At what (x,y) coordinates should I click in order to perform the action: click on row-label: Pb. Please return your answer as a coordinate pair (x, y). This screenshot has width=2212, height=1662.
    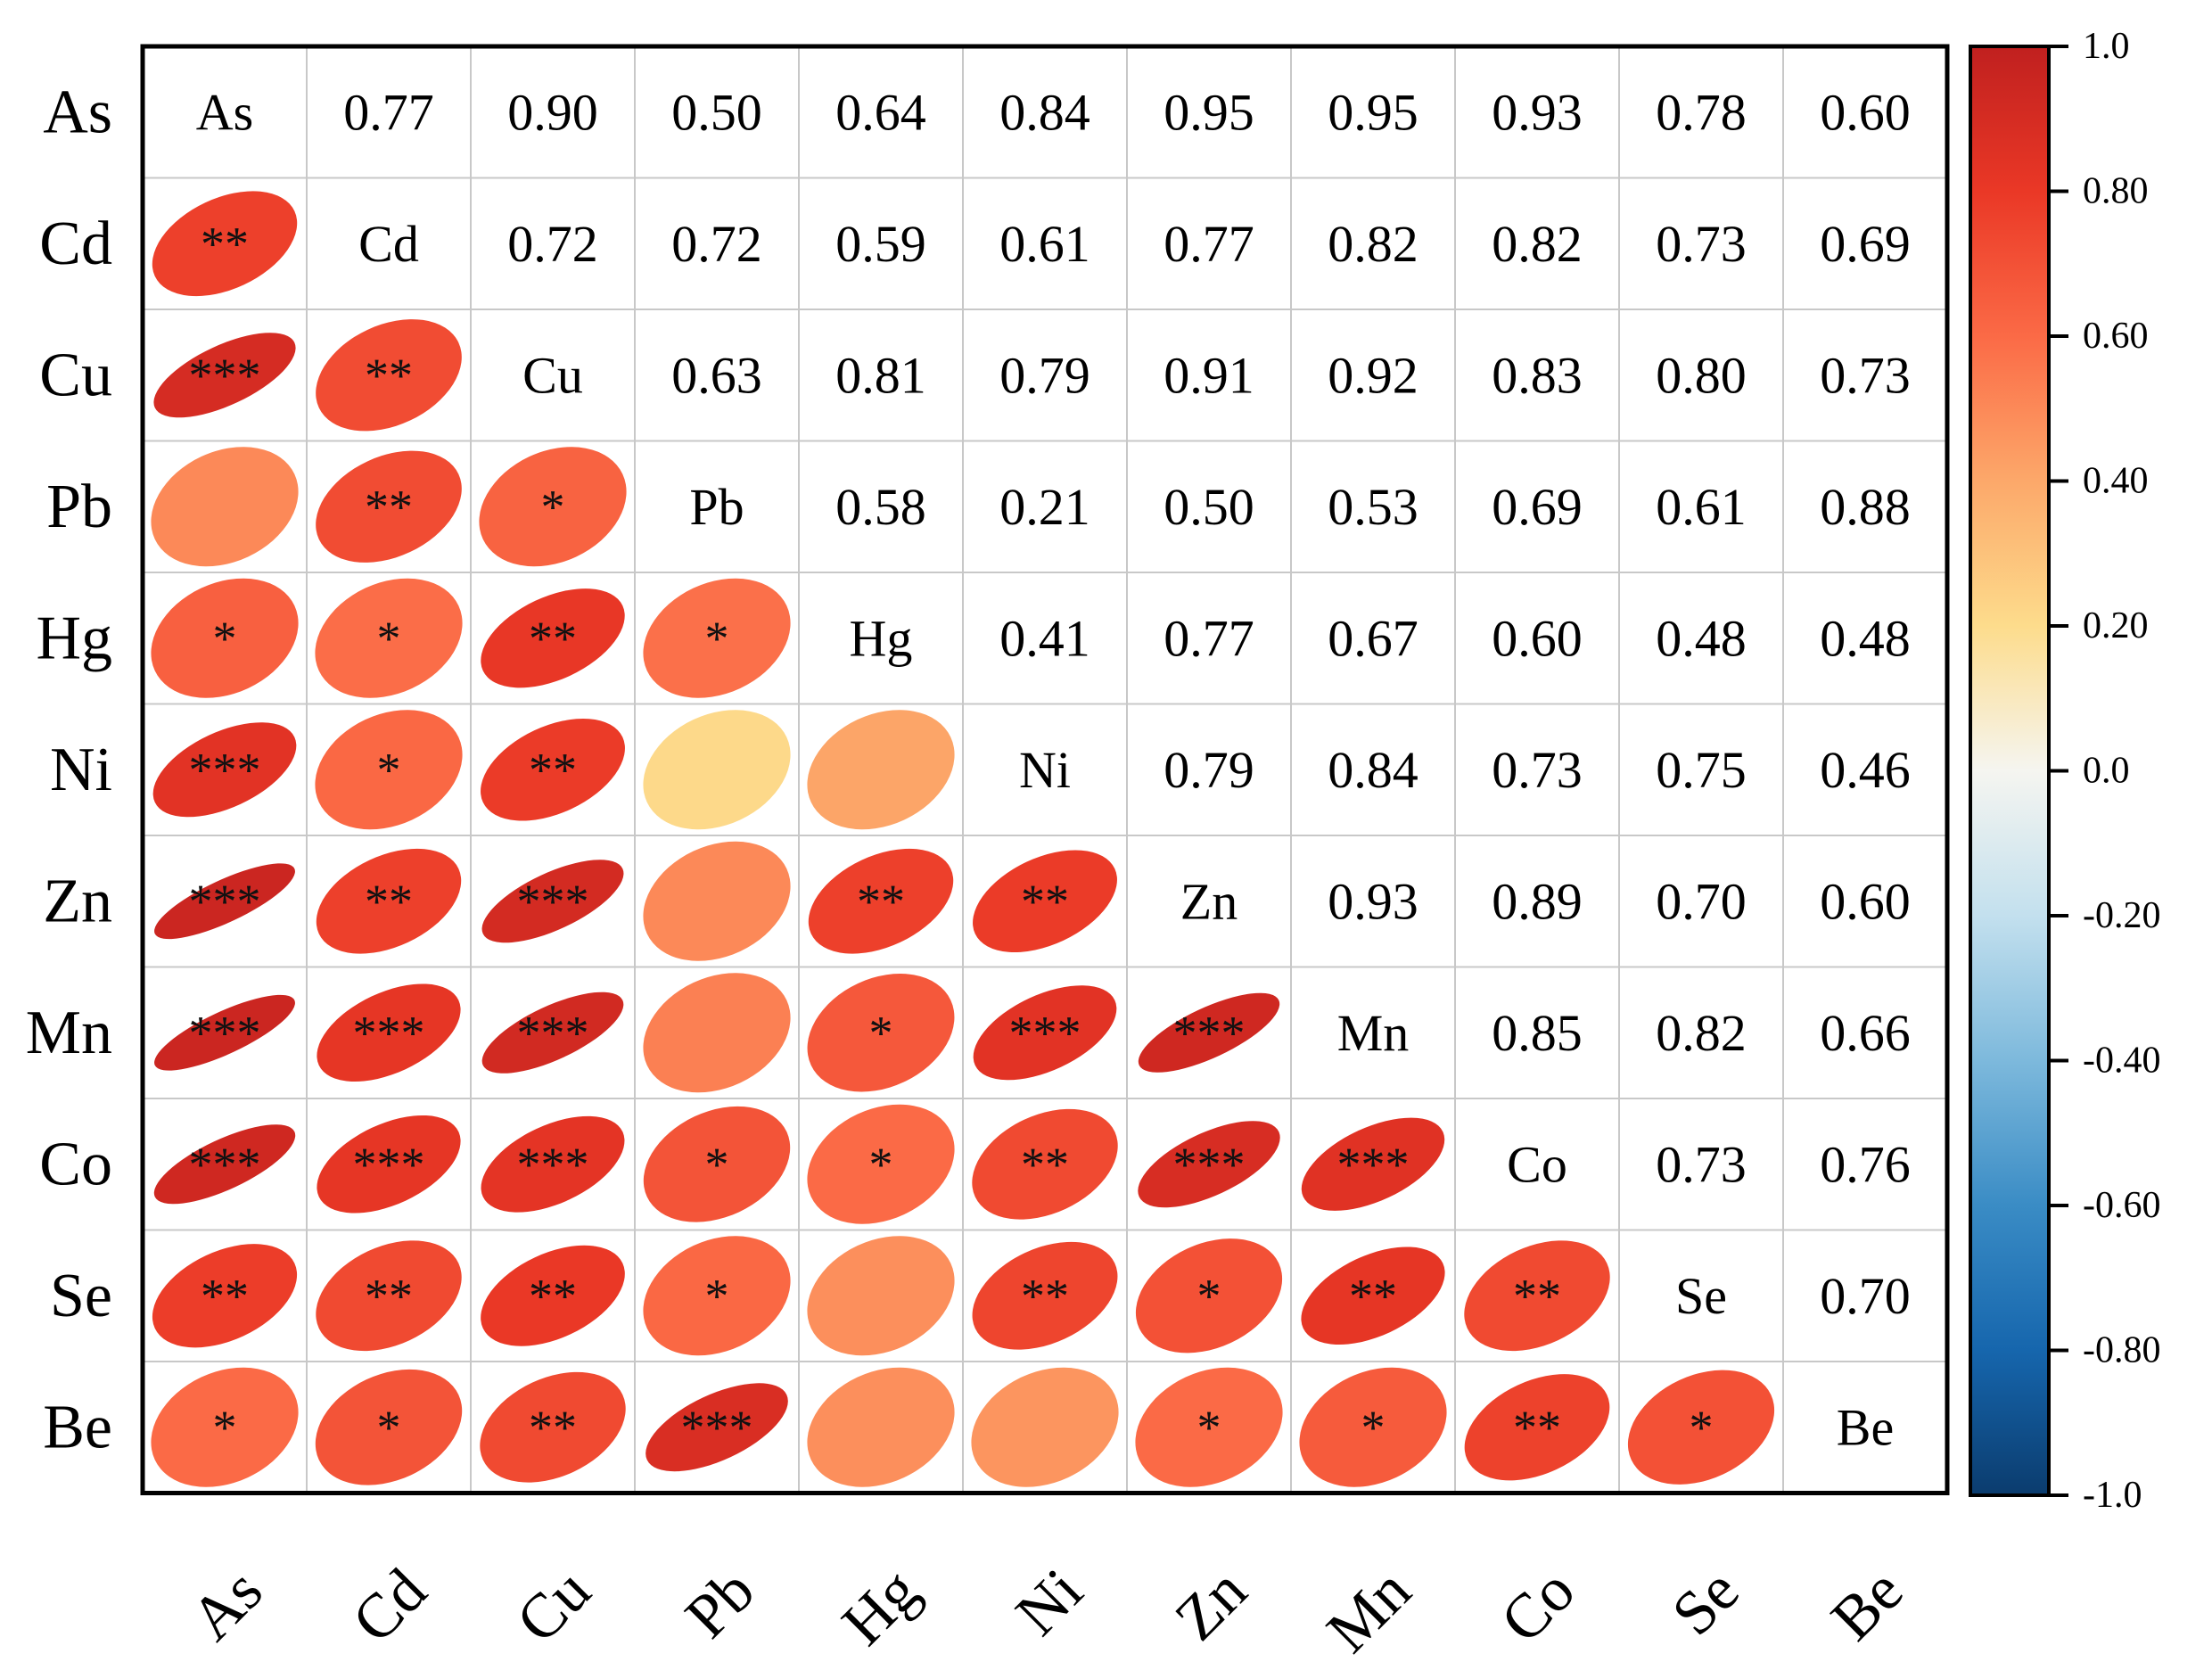
    Looking at the image, I should click on (79, 507).